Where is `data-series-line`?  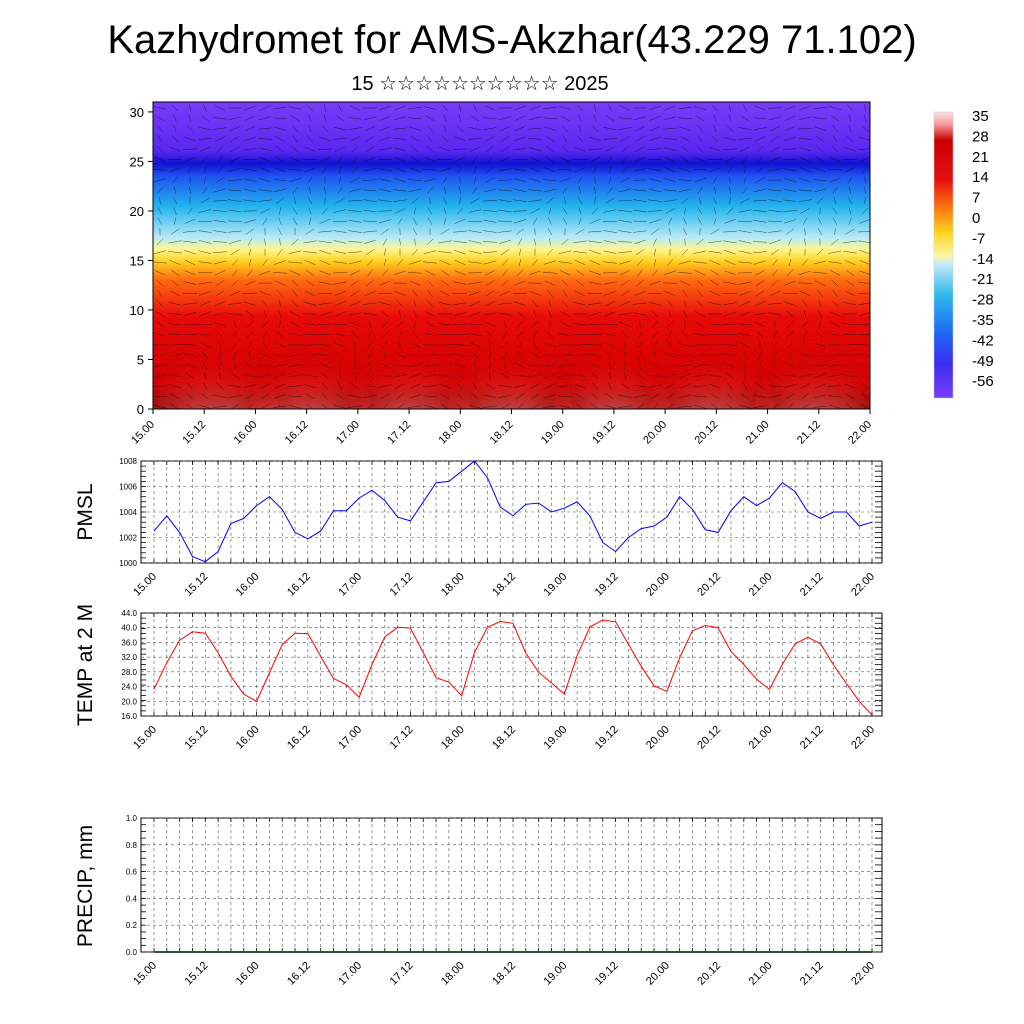
data-series-line is located at coordinates (513, 667).